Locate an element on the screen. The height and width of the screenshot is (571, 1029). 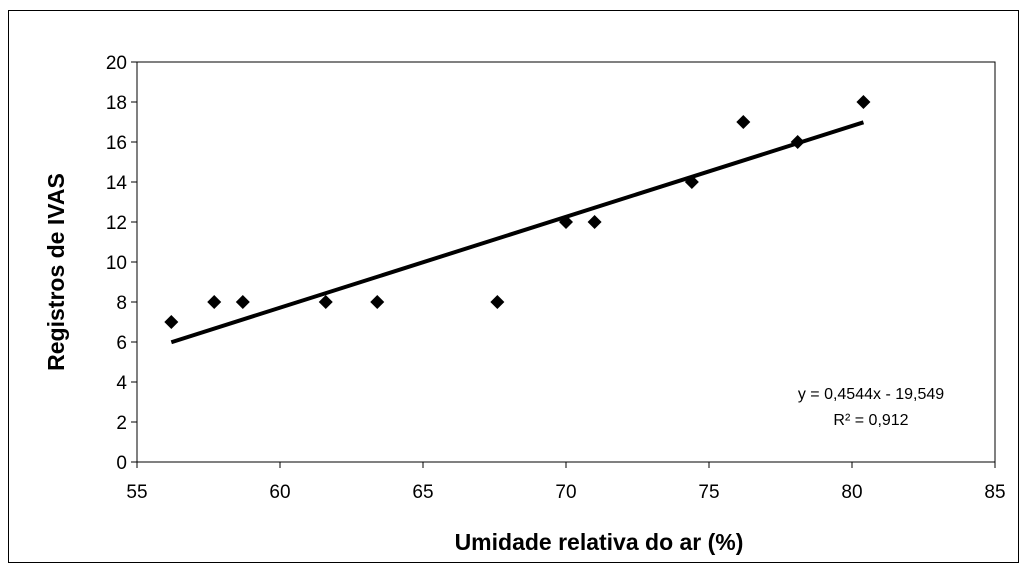
x-tick-label: 55 is located at coordinates (136, 492).